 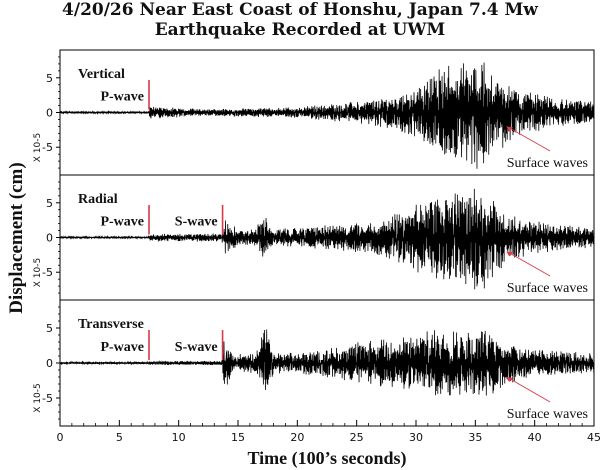 What do you see at coordinates (530, 139) in the screenshot?
I see `panel-vertical-surface-arrow` at bounding box center [530, 139].